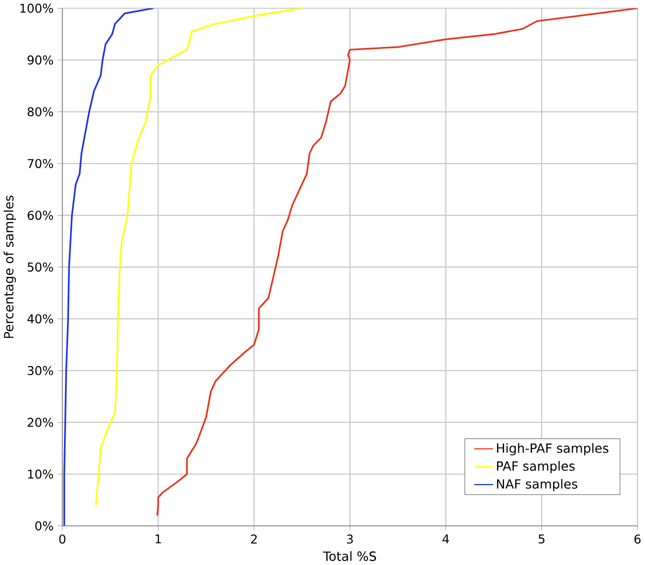 The height and width of the screenshot is (565, 645). I want to click on legend-label: NAF samples, so click(537, 485).